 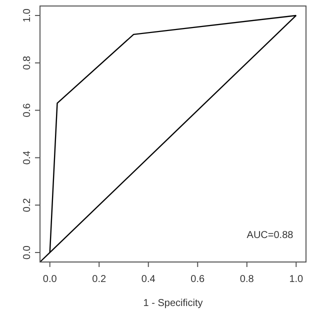 I want to click on y-tick-label: 0.0, so click(x=27, y=252).